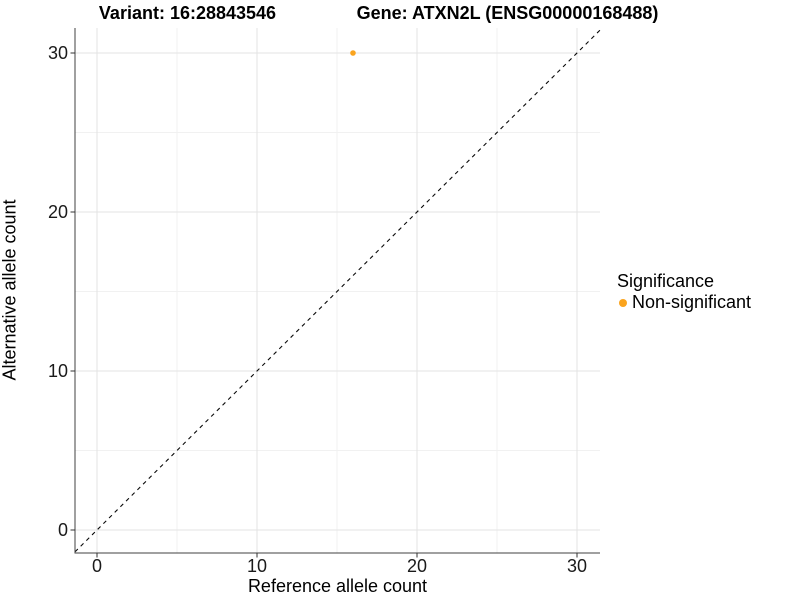  Describe the element at coordinates (577, 566) in the screenshot. I see `x-tick-label: 30` at that location.